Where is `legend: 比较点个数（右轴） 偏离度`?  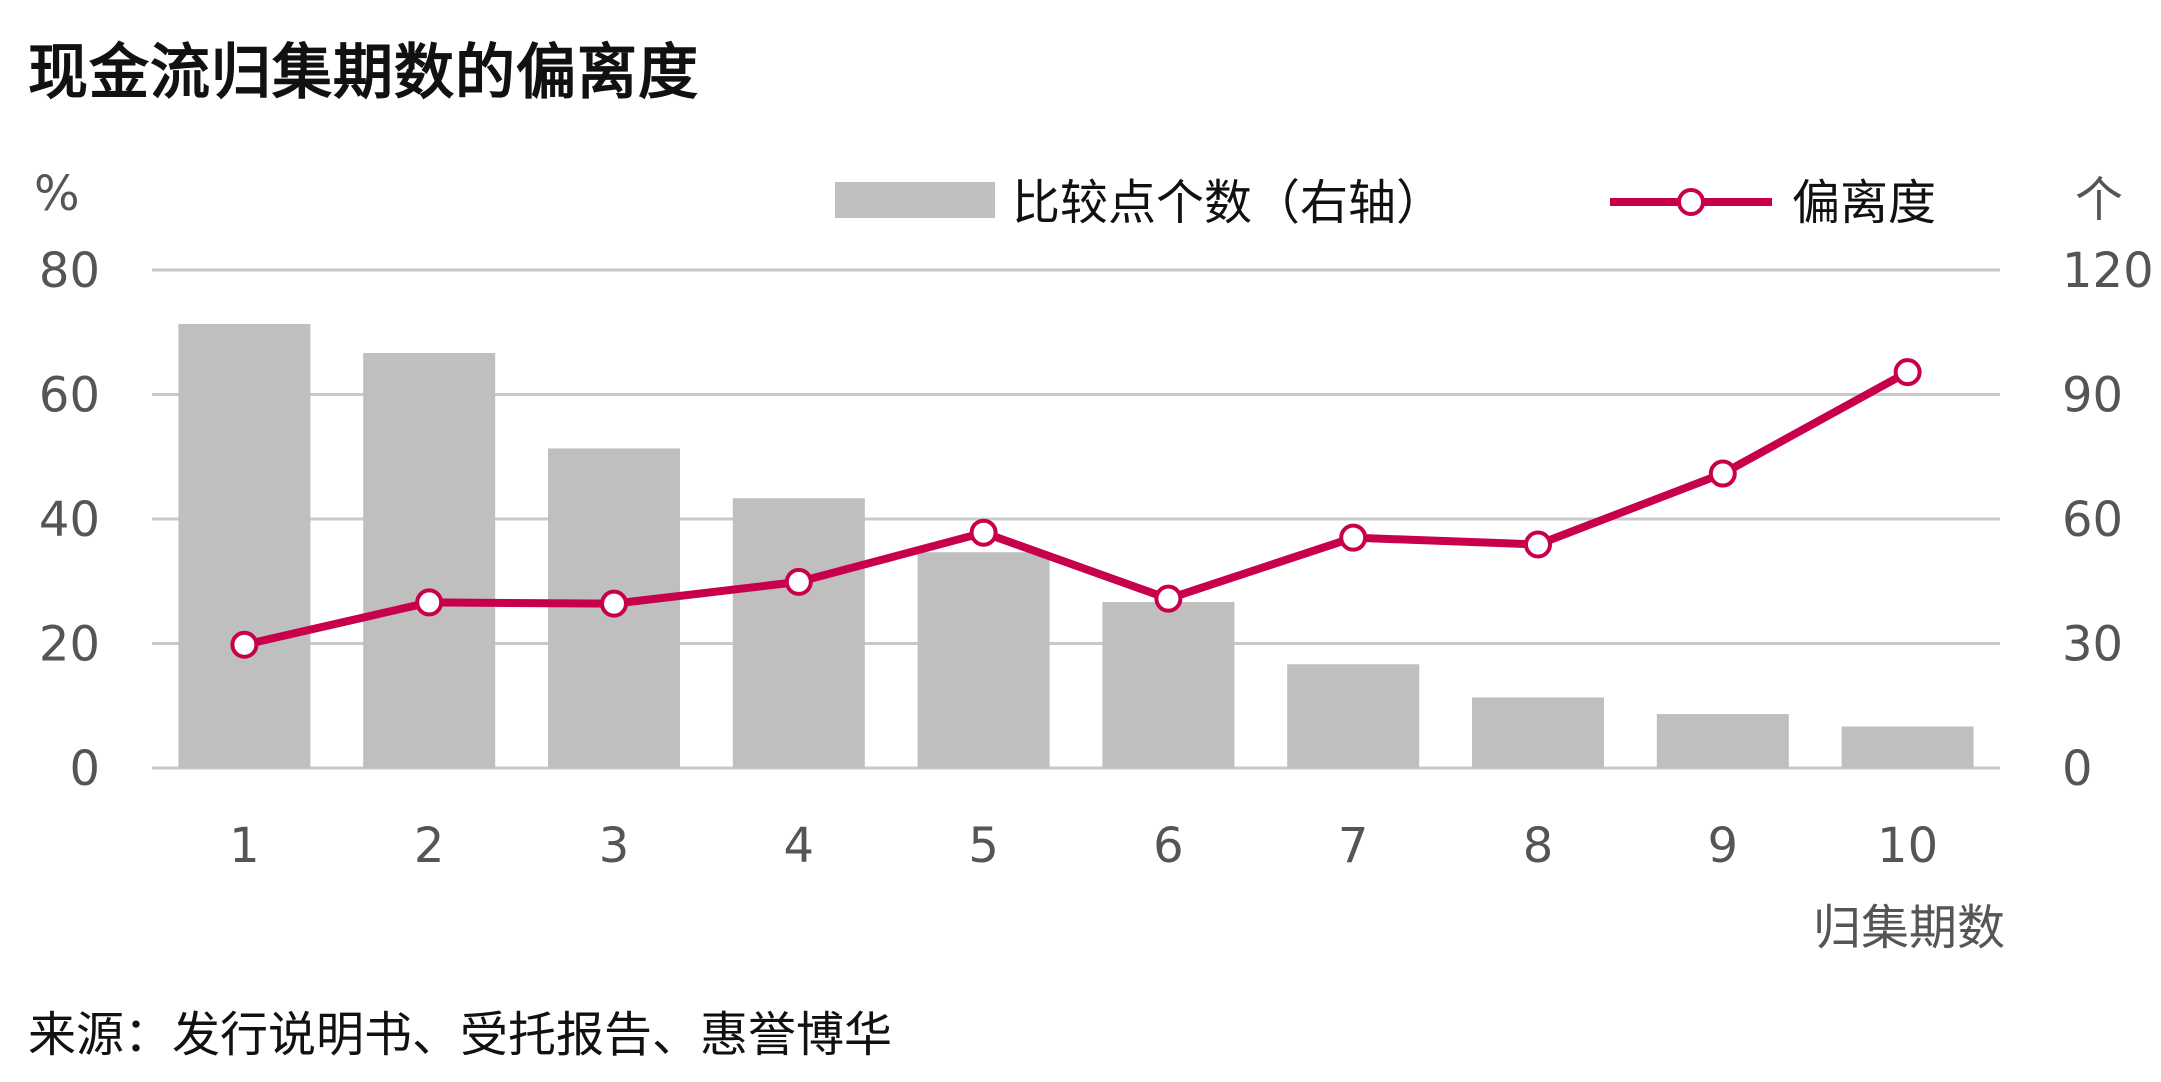
legend: 比较点个数（右轴） 偏离度 is located at coordinates (1385, 203).